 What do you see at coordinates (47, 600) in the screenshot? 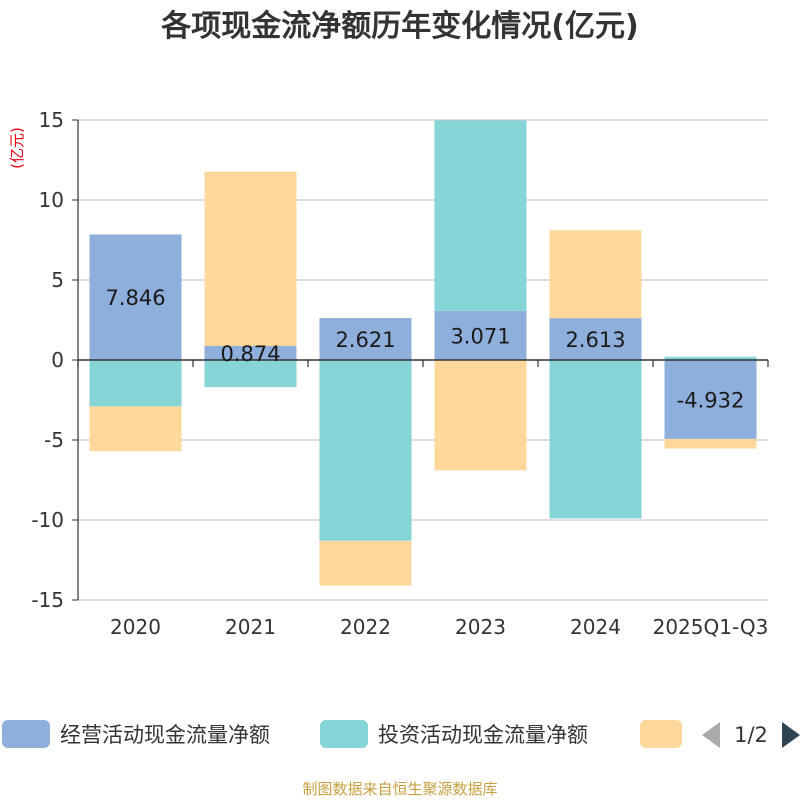
I see `y-tick-label: -15` at bounding box center [47, 600].